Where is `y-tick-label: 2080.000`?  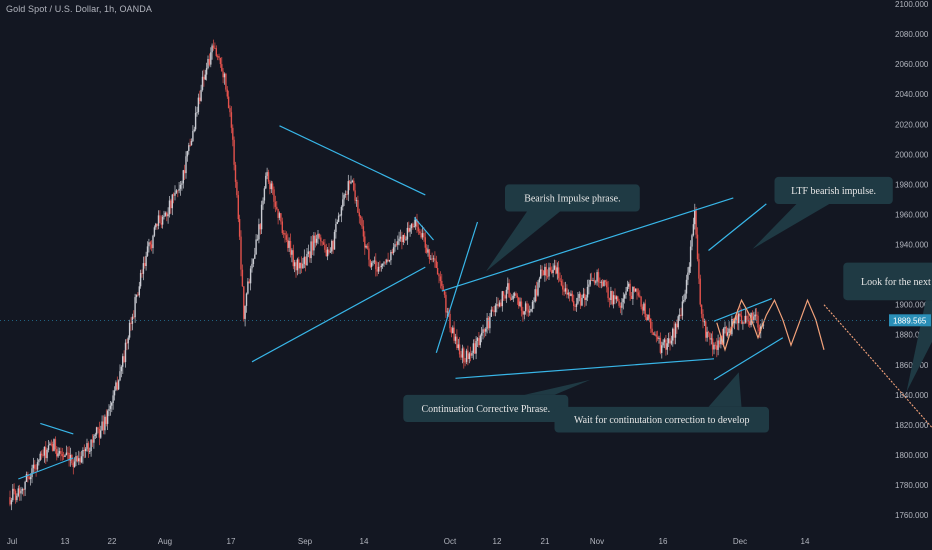 y-tick-label: 2080.000 is located at coordinates (912, 34).